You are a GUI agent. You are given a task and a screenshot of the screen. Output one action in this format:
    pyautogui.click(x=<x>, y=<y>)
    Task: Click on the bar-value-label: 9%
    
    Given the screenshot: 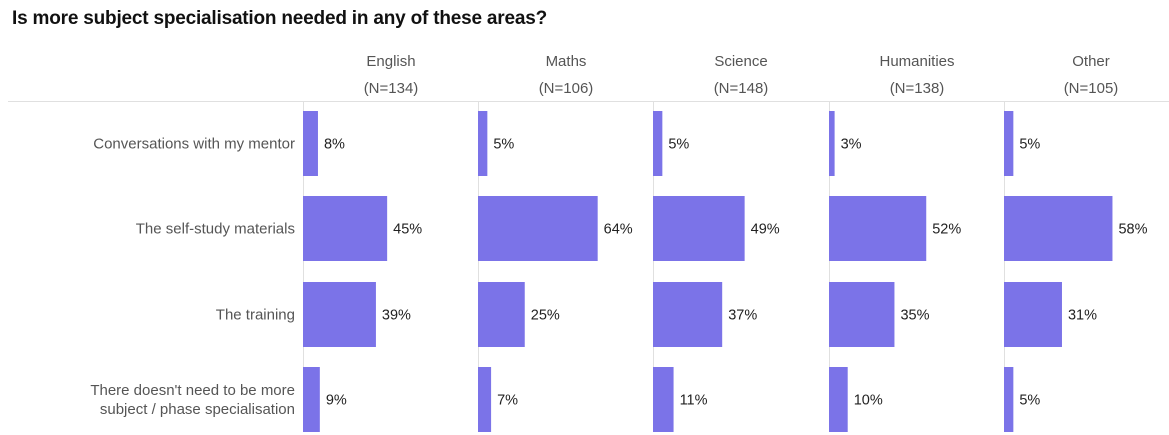 What is the action you would take?
    pyautogui.click(x=336, y=401)
    